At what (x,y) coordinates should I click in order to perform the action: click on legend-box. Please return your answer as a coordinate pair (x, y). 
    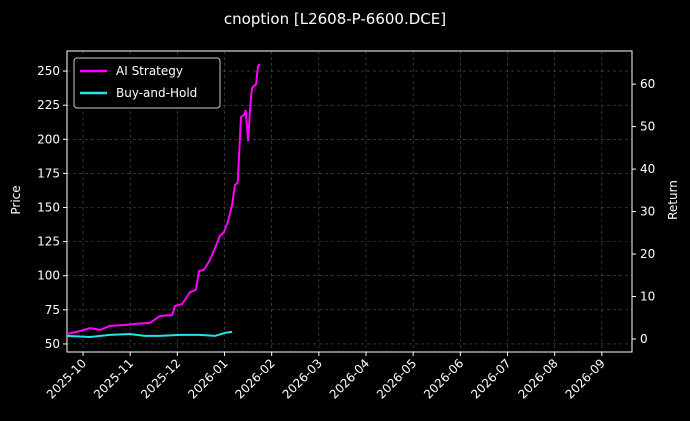
    Looking at the image, I should click on (147, 83).